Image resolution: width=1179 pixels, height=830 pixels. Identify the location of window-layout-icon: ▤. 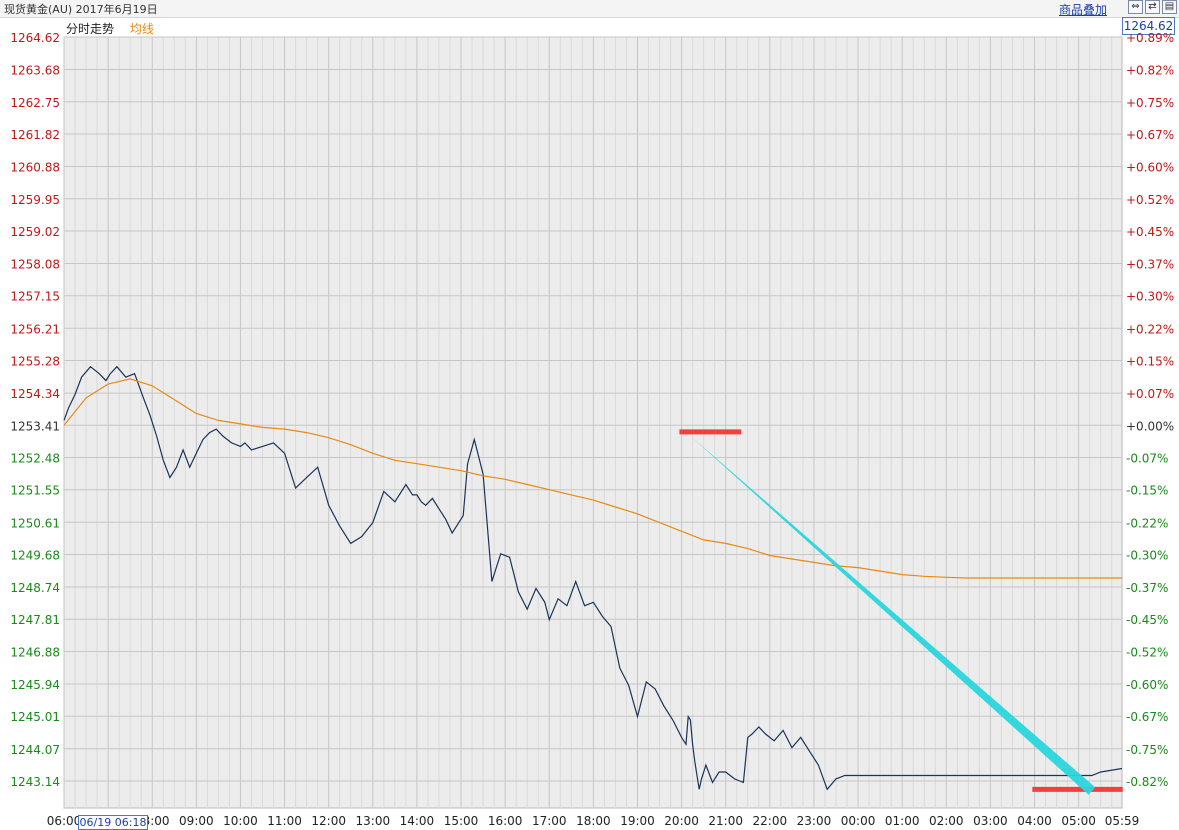
(1169, 7).